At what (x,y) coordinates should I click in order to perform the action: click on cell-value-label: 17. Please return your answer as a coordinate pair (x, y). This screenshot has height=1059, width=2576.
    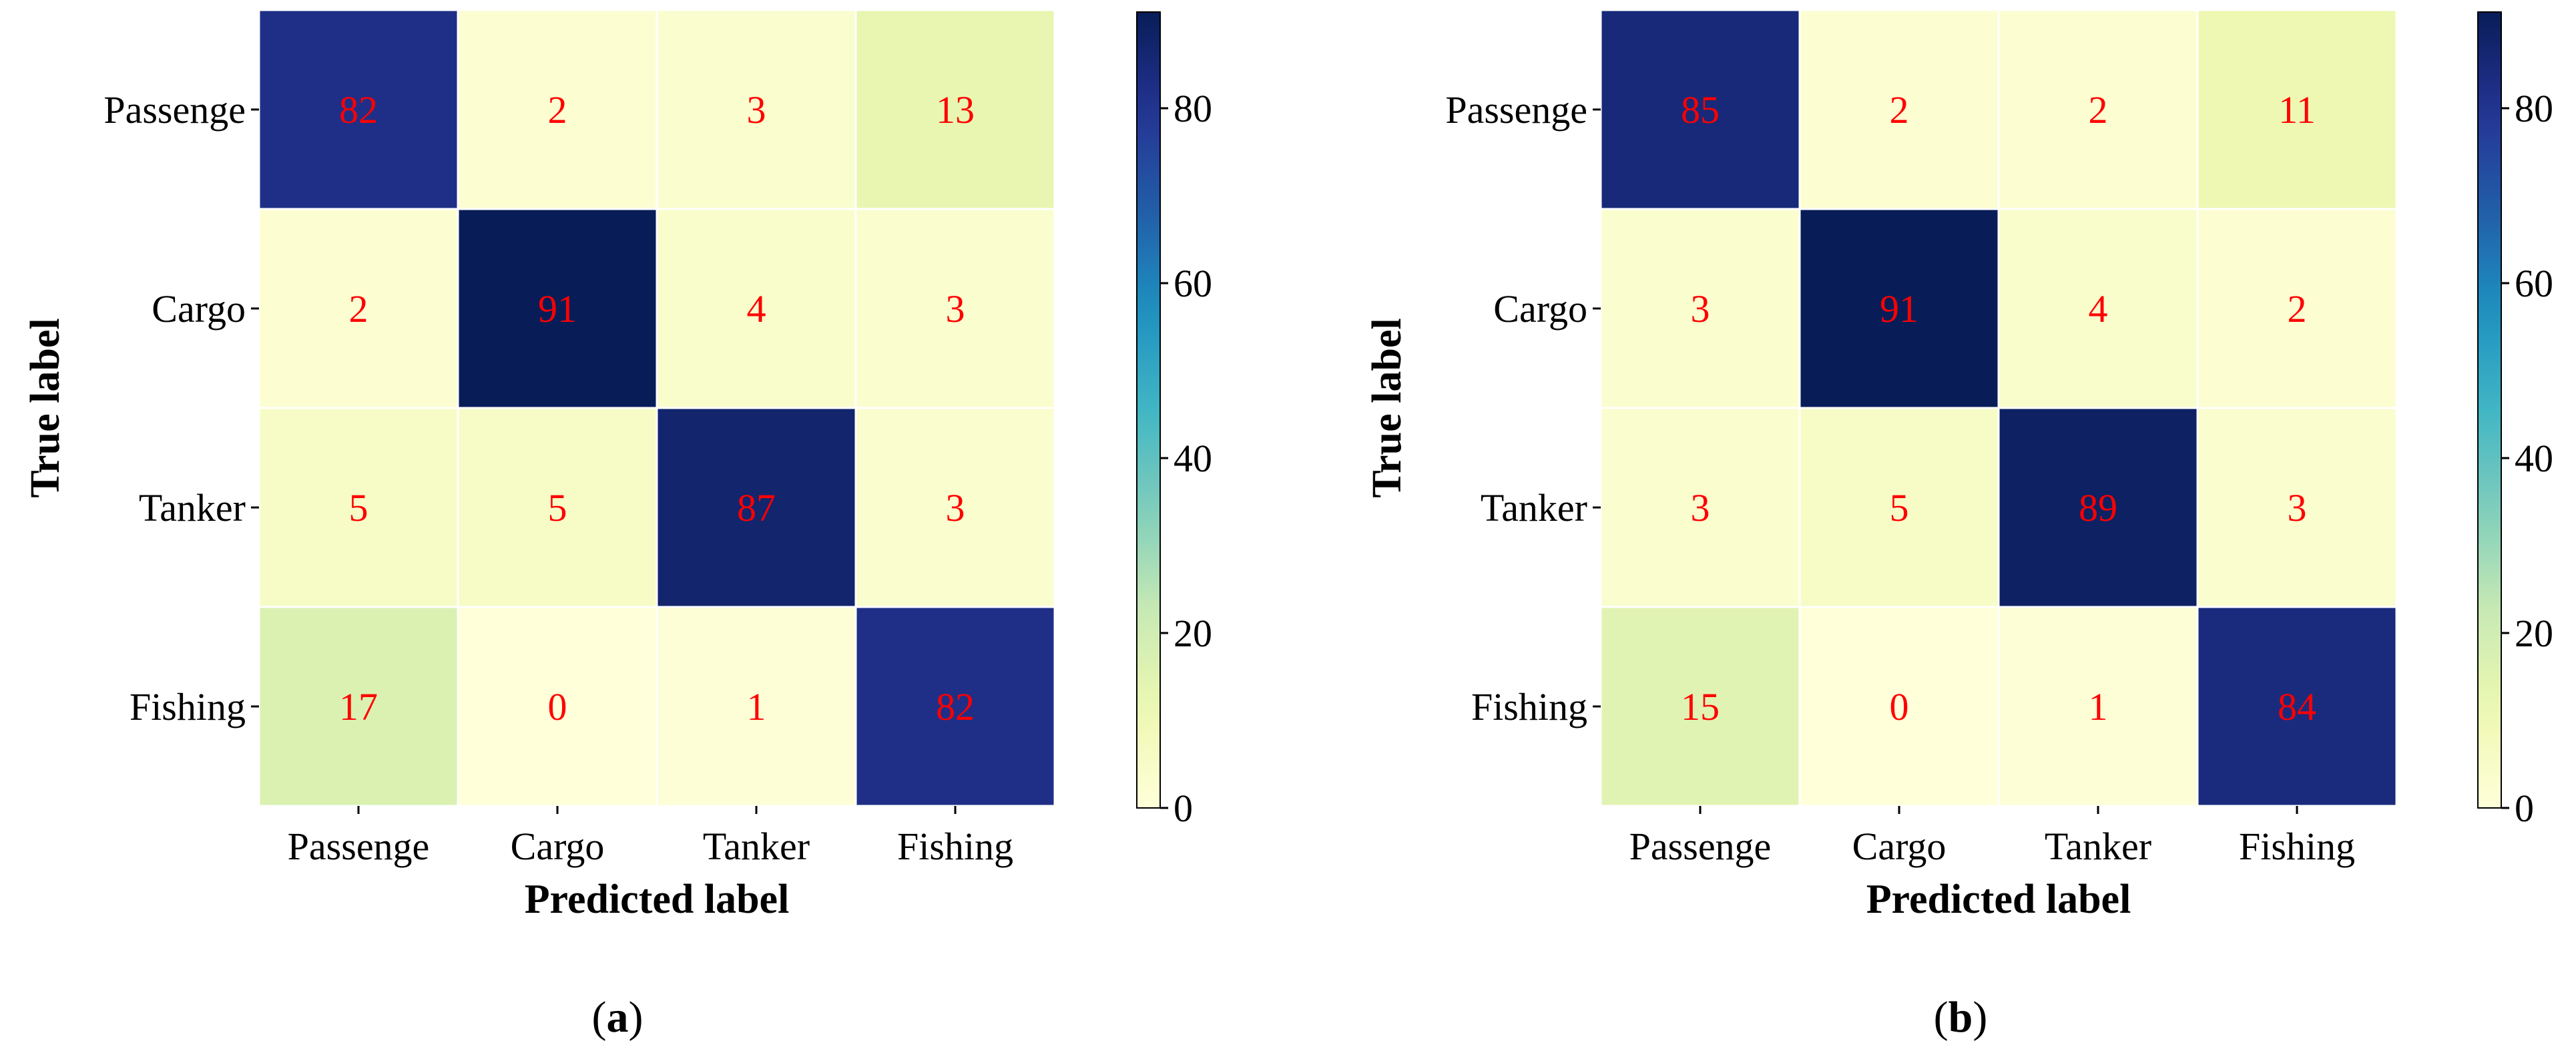
    Looking at the image, I should click on (358, 706).